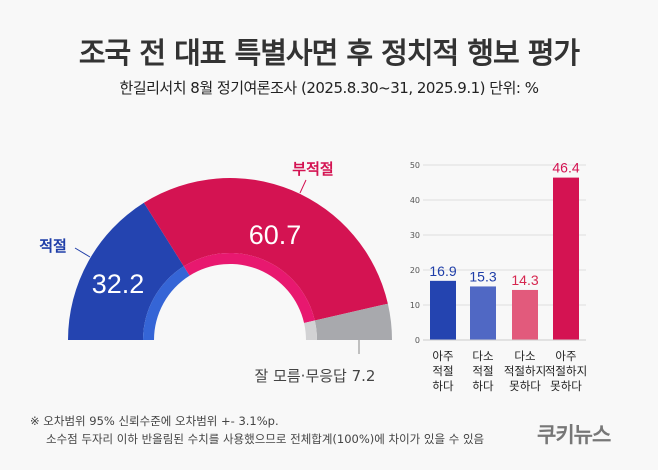 This screenshot has height=470, width=658. I want to click on y-tick-label: 40, so click(415, 200).